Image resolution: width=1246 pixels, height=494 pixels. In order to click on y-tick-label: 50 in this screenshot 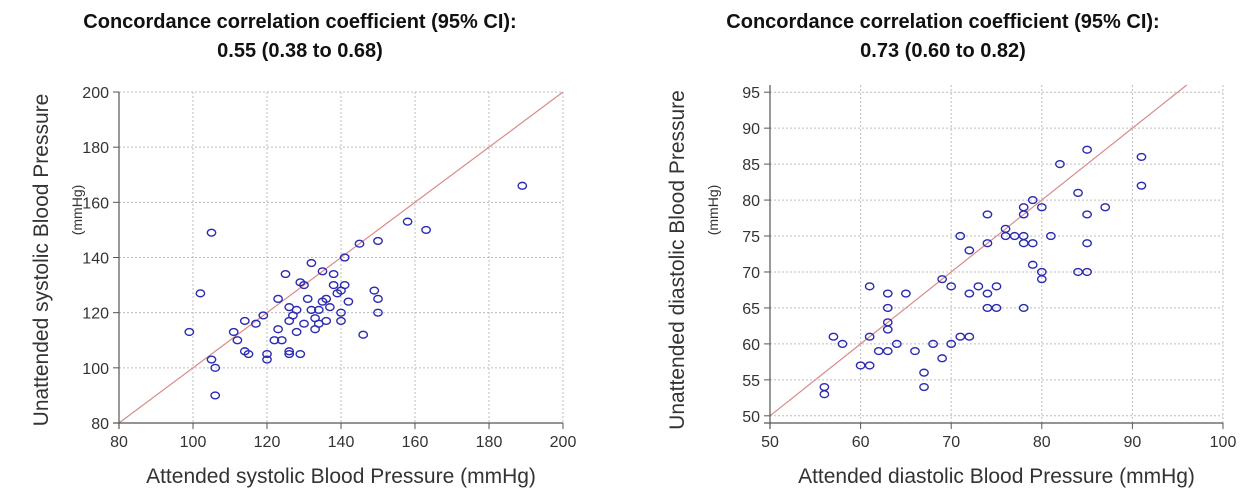, I will do `click(751, 417)`.